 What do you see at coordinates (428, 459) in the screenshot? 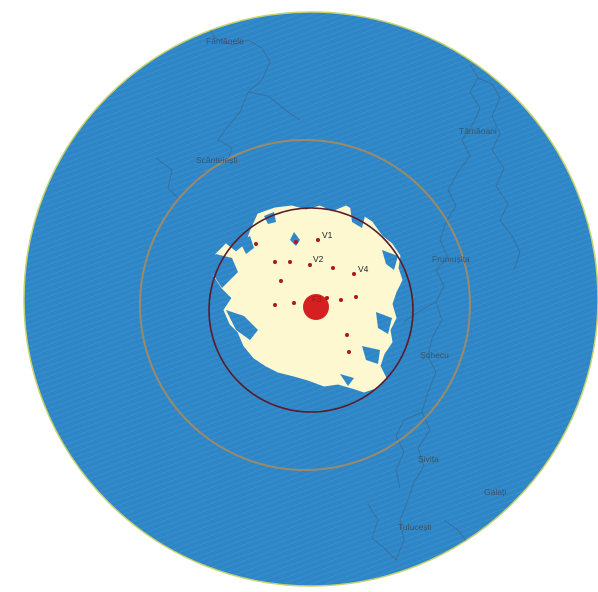
I see `place-label-sivita: Șivița` at bounding box center [428, 459].